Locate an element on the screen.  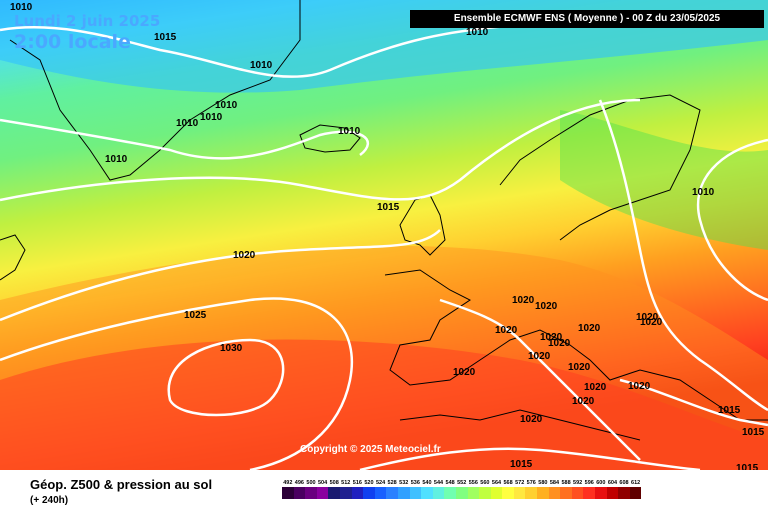
scandinavia-coast is located at coordinates (600, 167).